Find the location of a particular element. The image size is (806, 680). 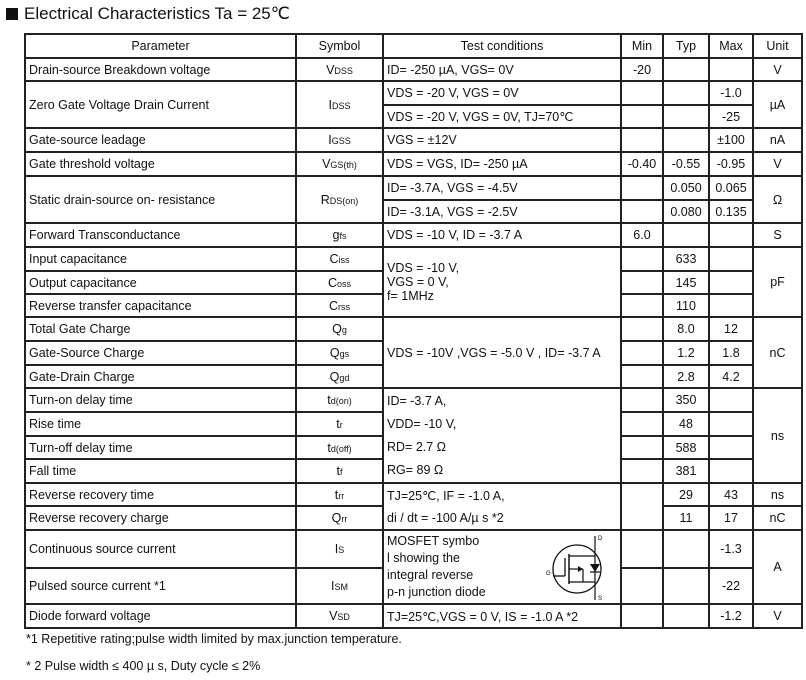

condition-line: VDD= -10 V, is located at coordinates (422, 424).